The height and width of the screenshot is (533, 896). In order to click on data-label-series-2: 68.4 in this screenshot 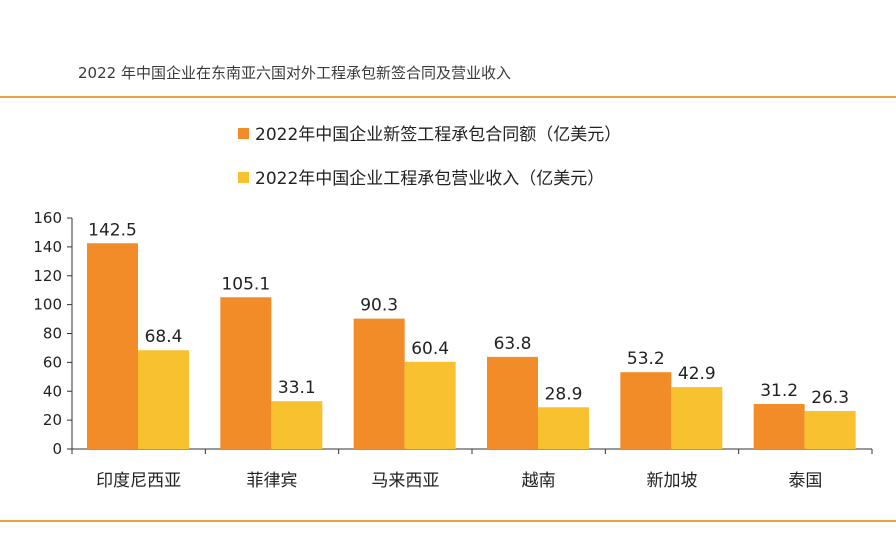, I will do `click(164, 337)`.